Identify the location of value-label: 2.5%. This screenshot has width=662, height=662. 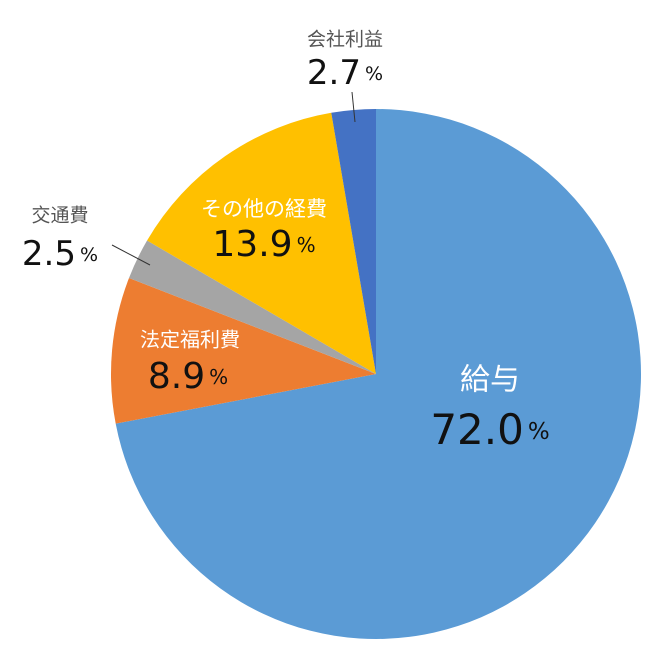
(60, 254).